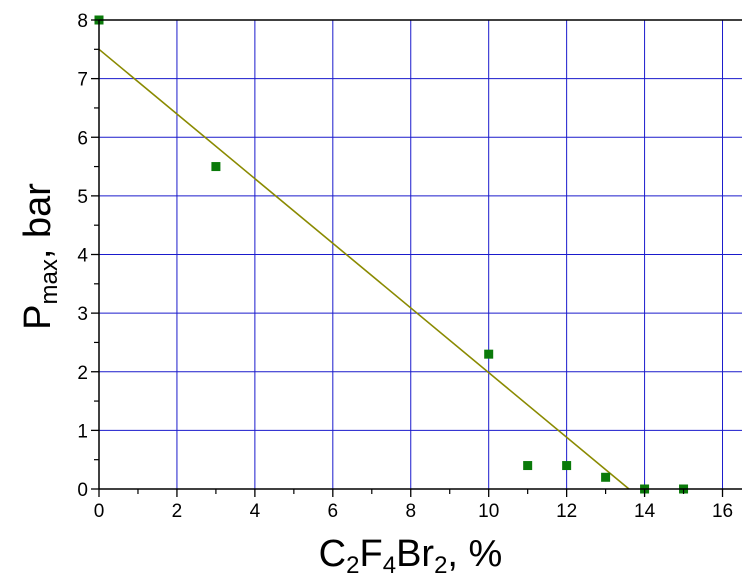  What do you see at coordinates (82, 256) in the screenshot?
I see `y-tick-label: 4` at bounding box center [82, 256].